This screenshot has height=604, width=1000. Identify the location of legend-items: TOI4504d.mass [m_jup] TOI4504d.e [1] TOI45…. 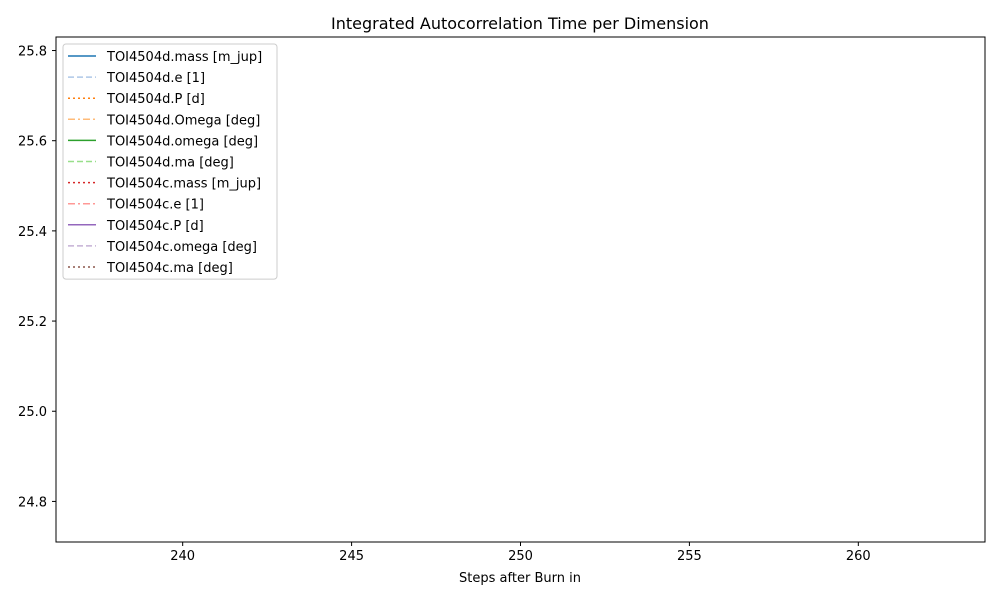
(165, 163).